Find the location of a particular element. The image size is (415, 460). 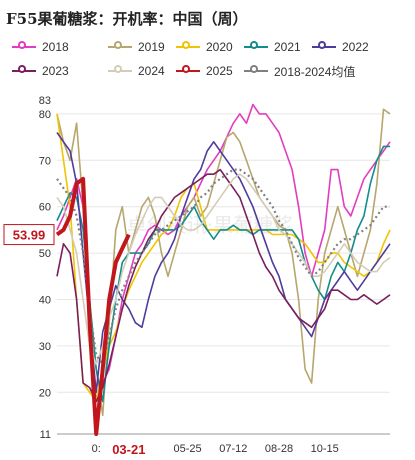

series-line-2025 is located at coordinates (93, 306).